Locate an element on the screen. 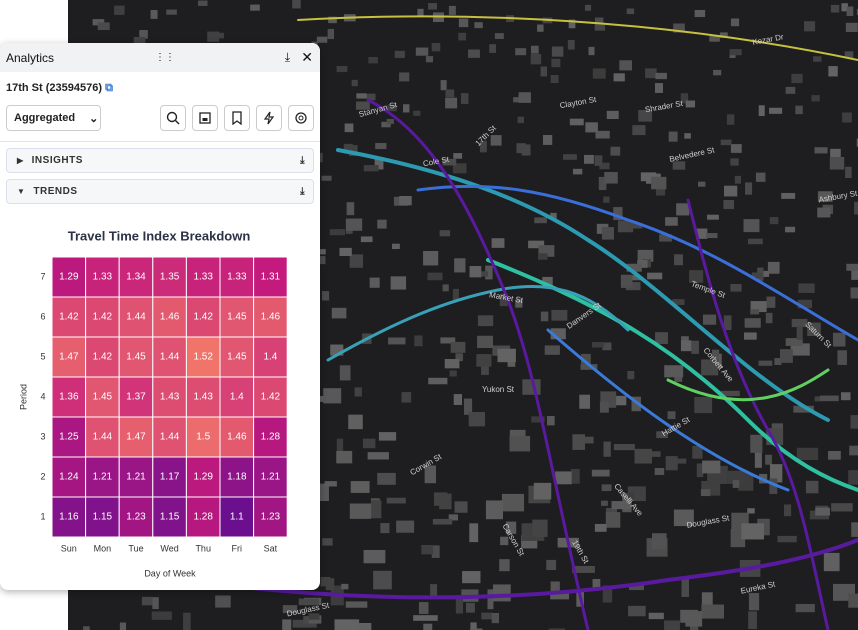 The image size is (858, 630). cell-label: 1.47 is located at coordinates (136, 437).